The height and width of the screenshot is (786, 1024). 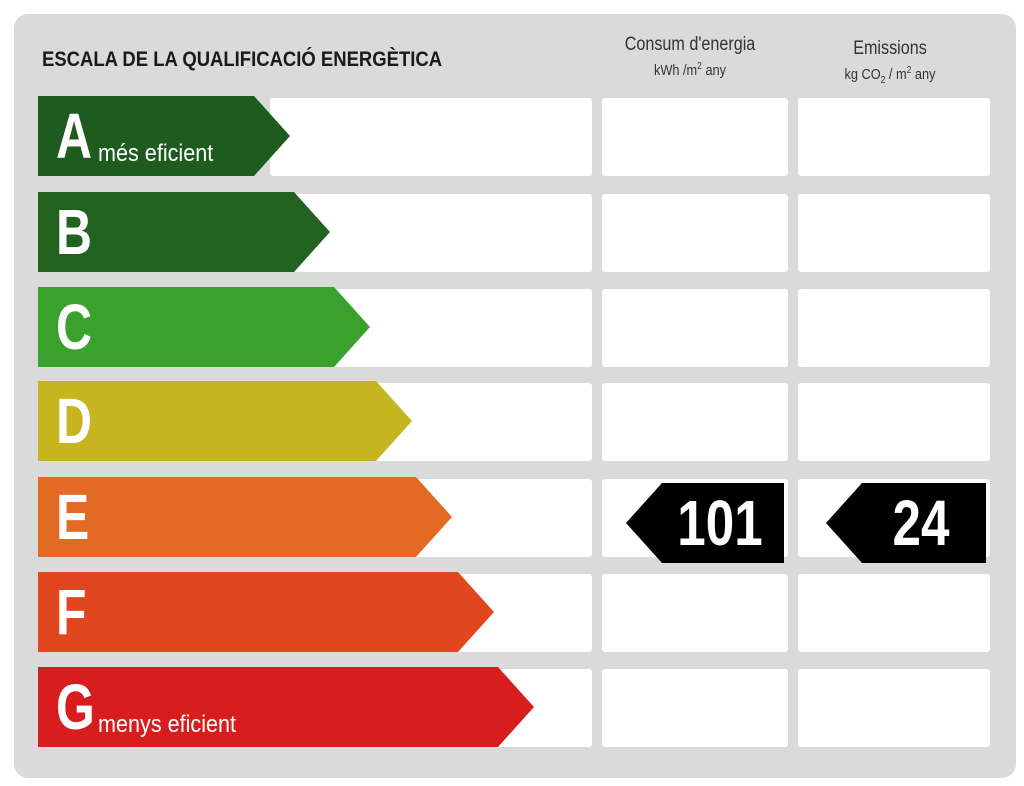 What do you see at coordinates (894, 233) in the screenshot?
I see `grade-b-emissions-cell` at bounding box center [894, 233].